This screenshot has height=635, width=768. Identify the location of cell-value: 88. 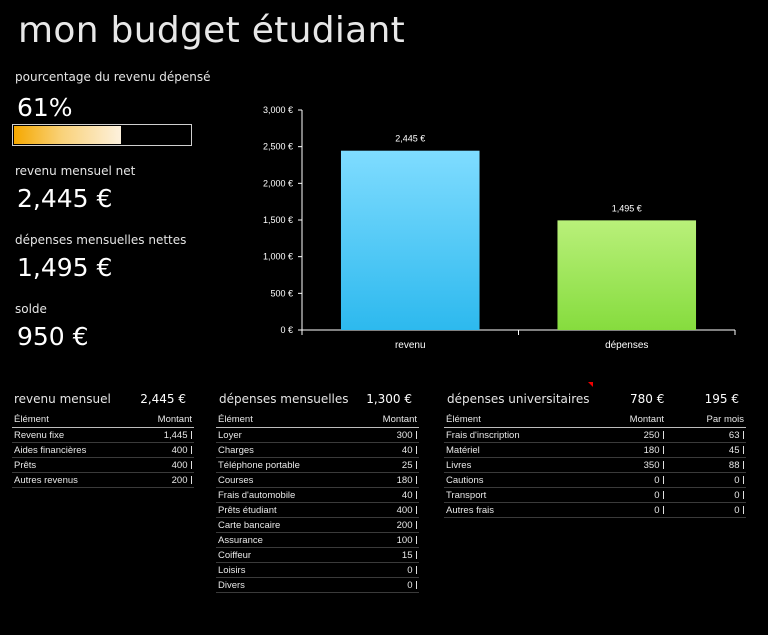
(734, 465).